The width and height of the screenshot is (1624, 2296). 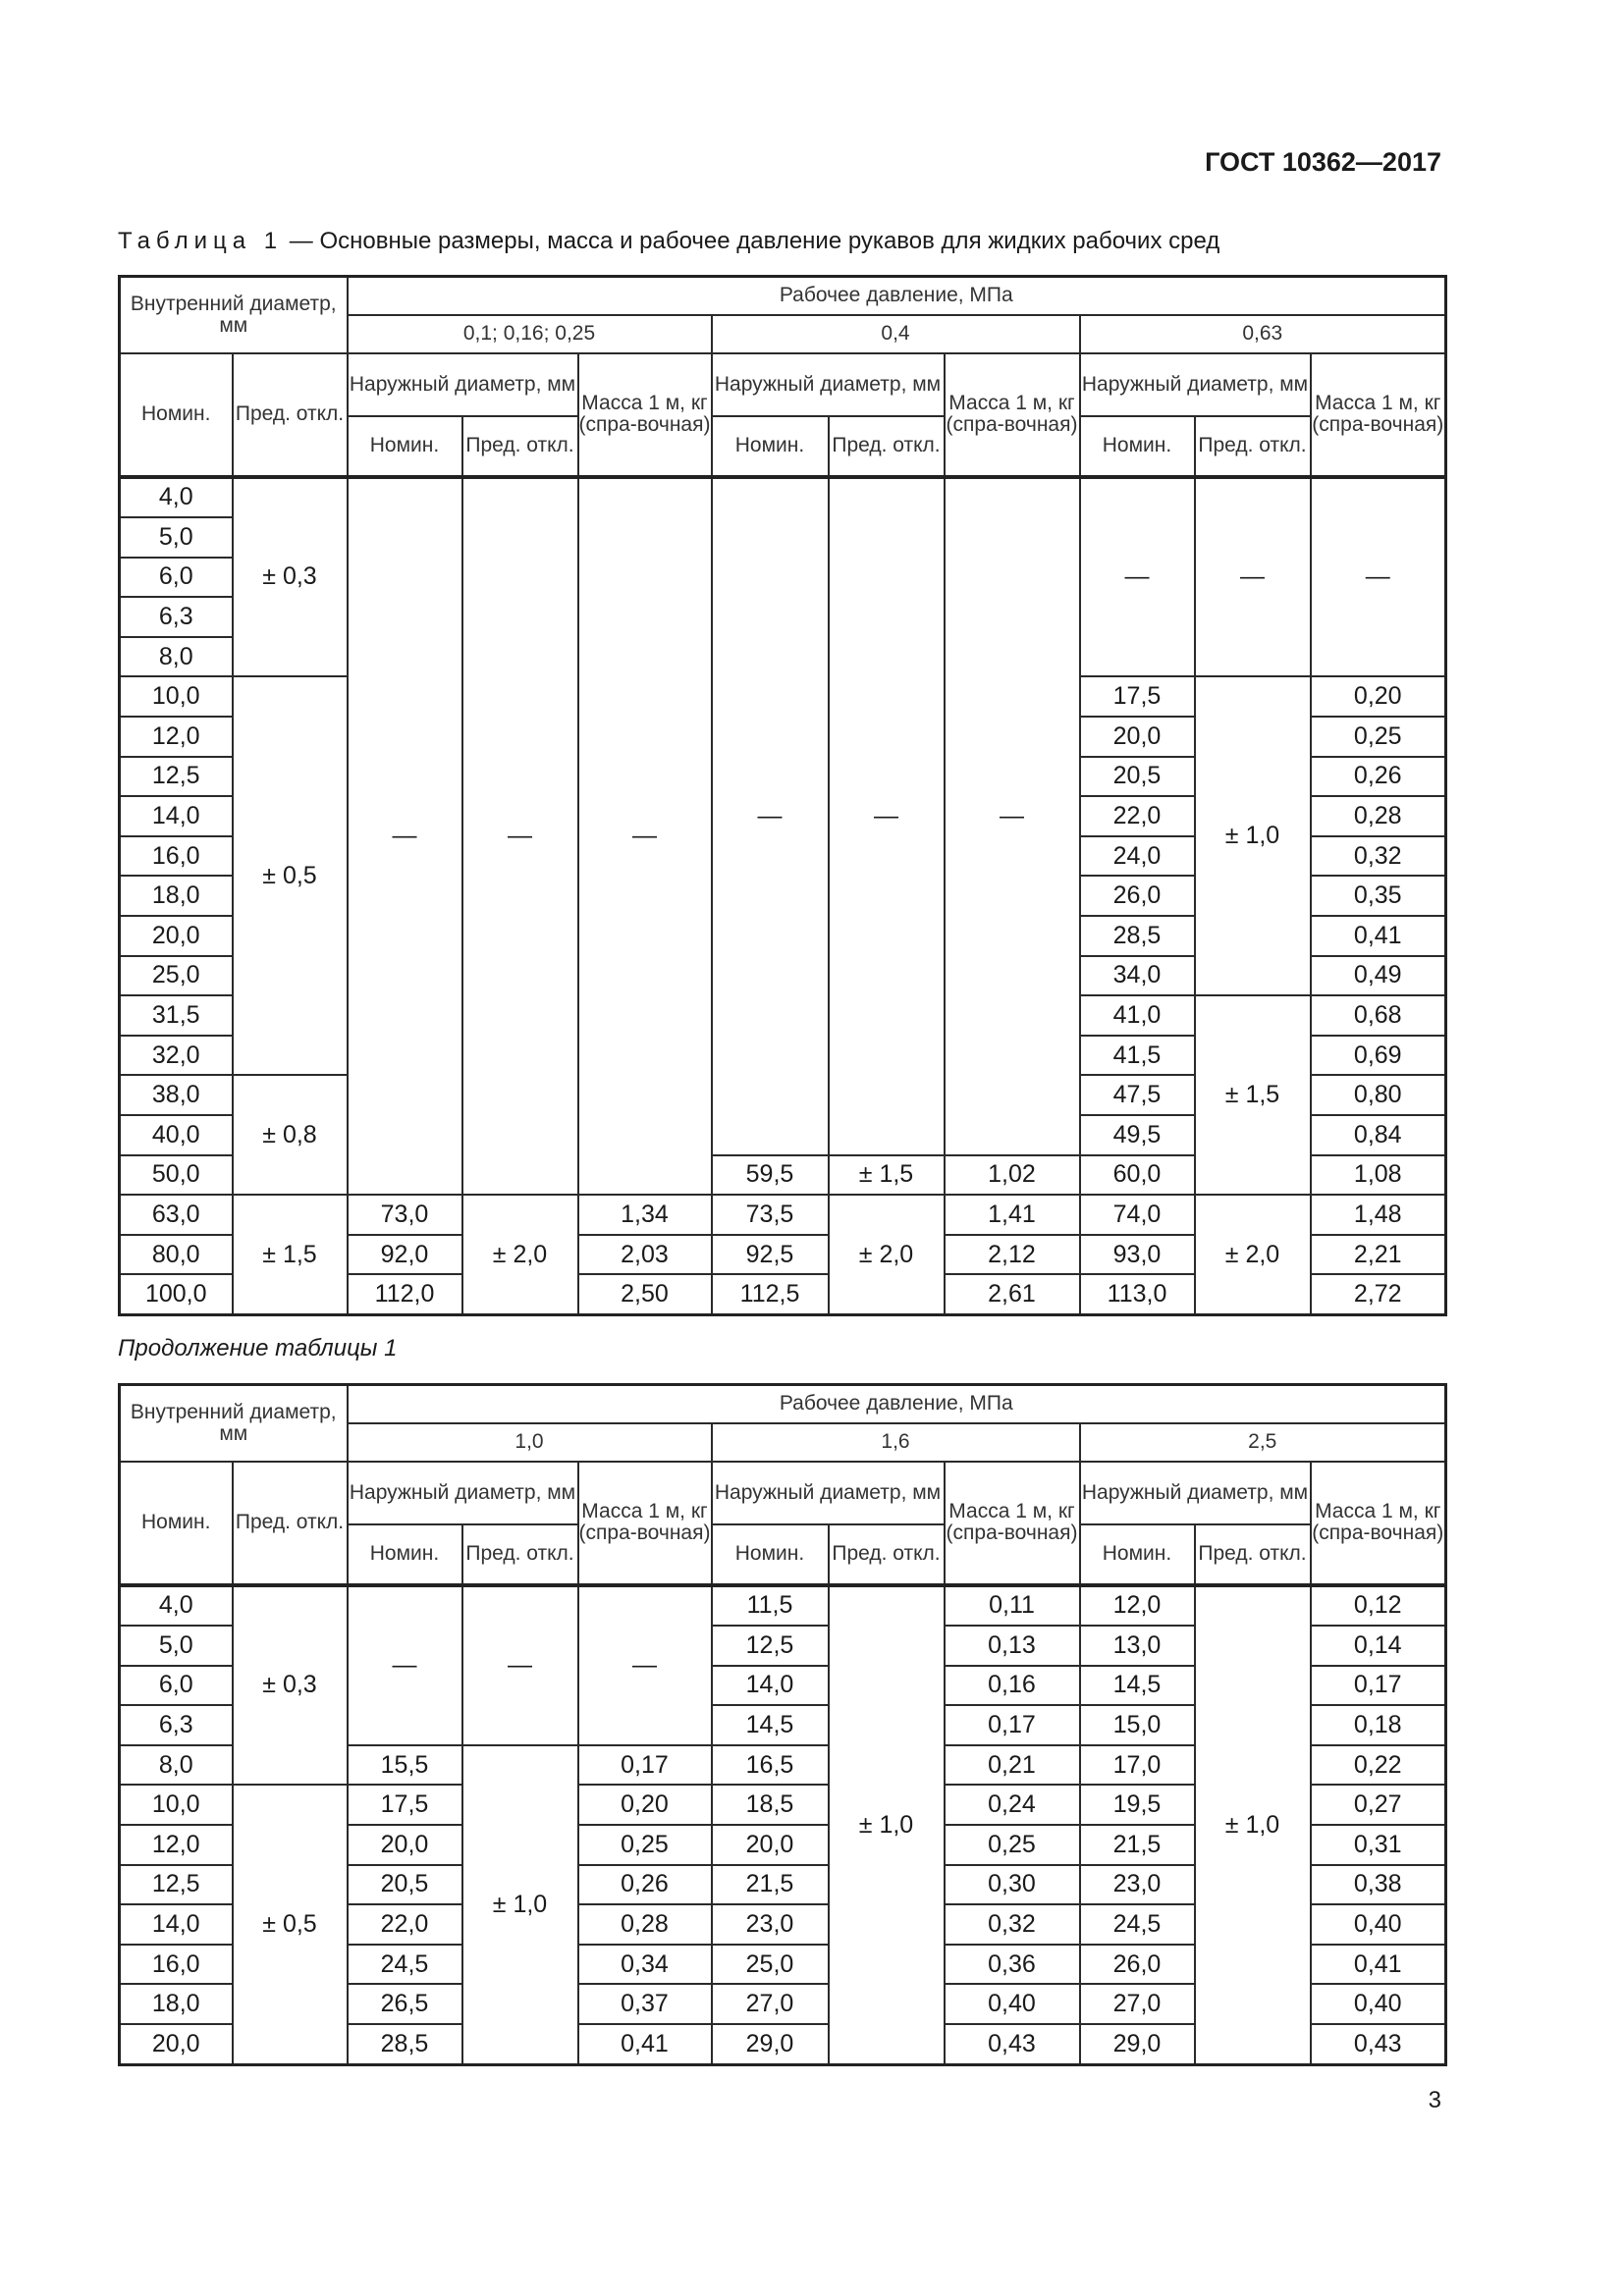 What do you see at coordinates (644, 1295) in the screenshot?
I see `table-cell: 2,50` at bounding box center [644, 1295].